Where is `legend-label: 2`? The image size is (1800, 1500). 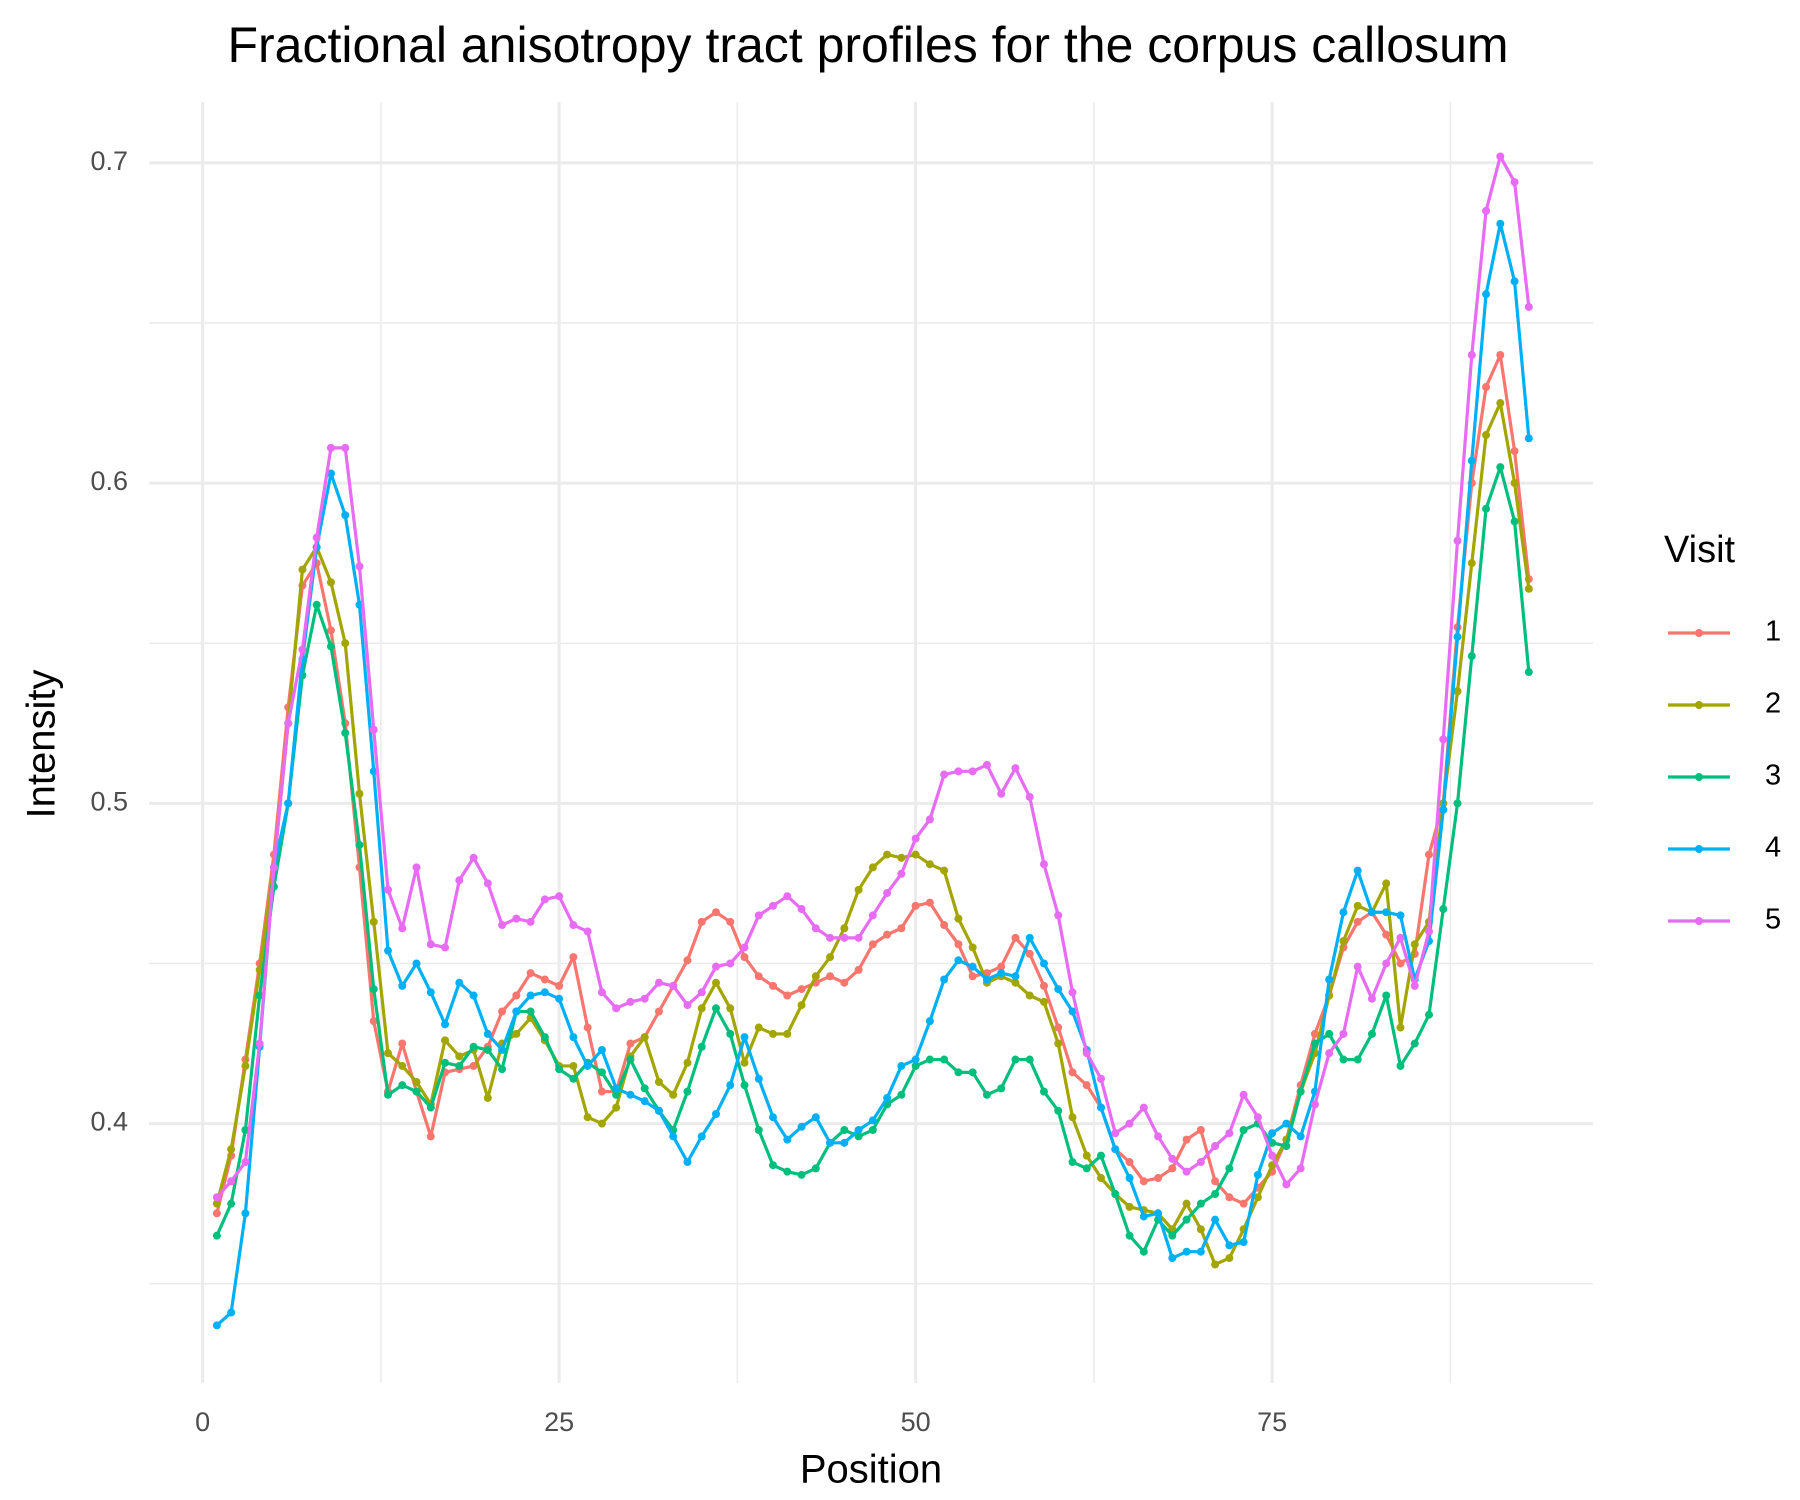
legend-label: 2 is located at coordinates (1773, 704).